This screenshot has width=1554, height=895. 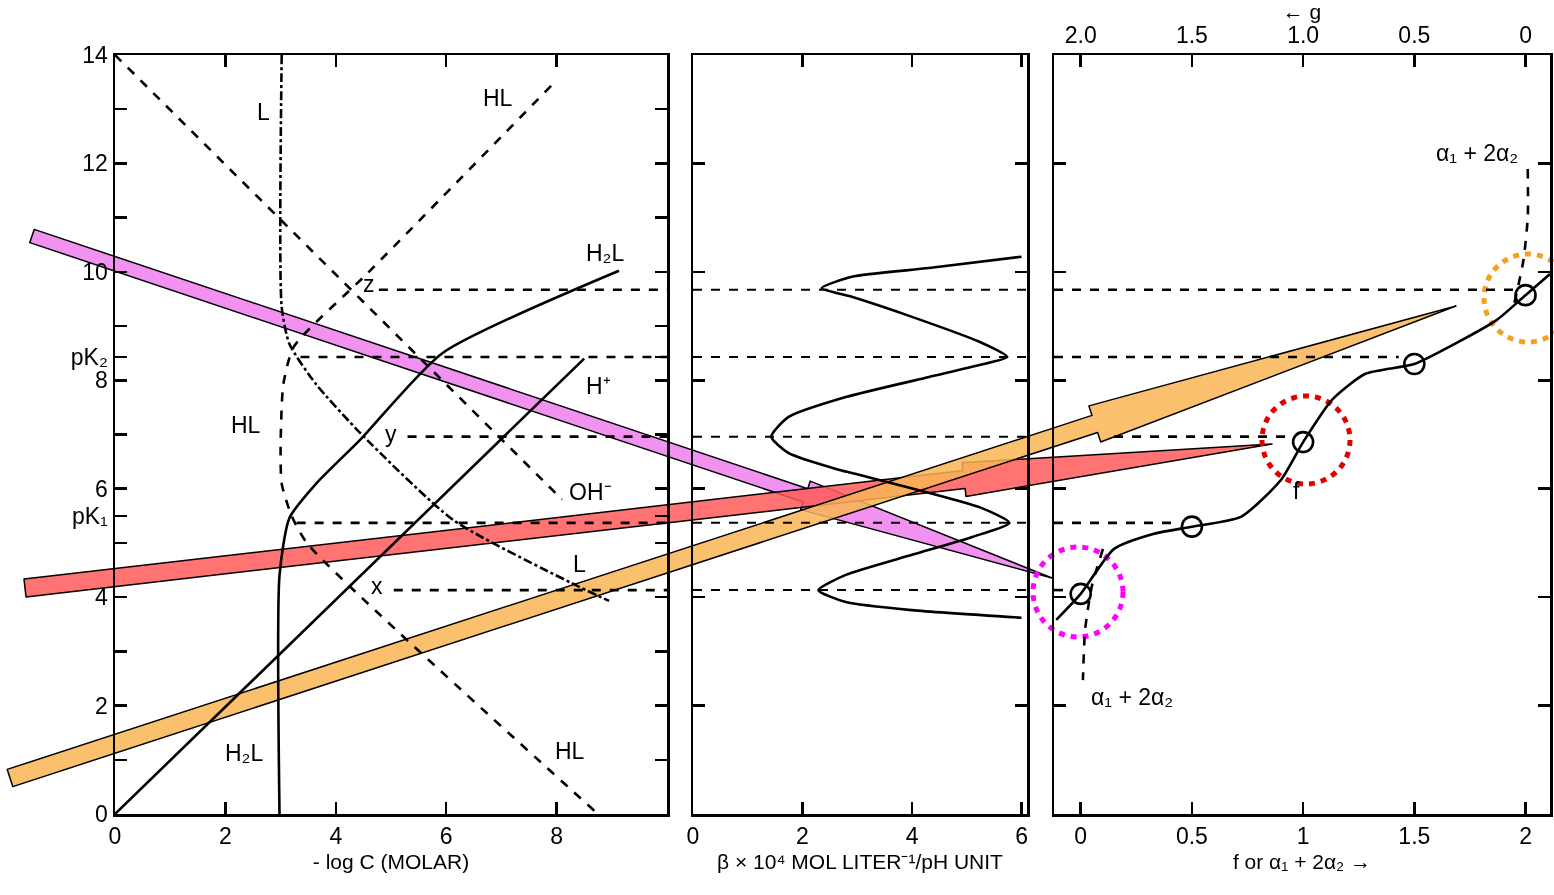 I want to click on x-axis-title: β × 10⁴ MOL LITER⁻¹/pH UNIT, so click(x=860, y=861).